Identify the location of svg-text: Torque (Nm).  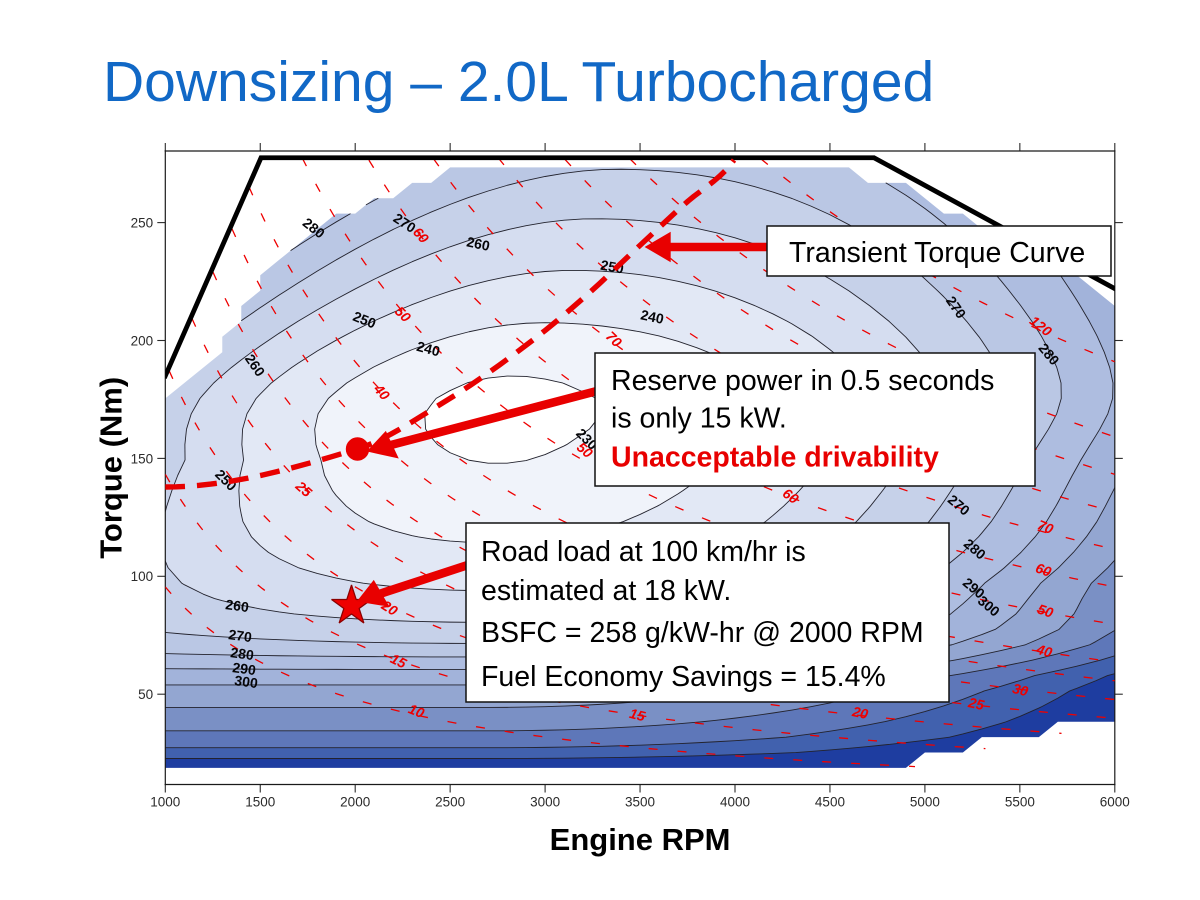
(110, 468).